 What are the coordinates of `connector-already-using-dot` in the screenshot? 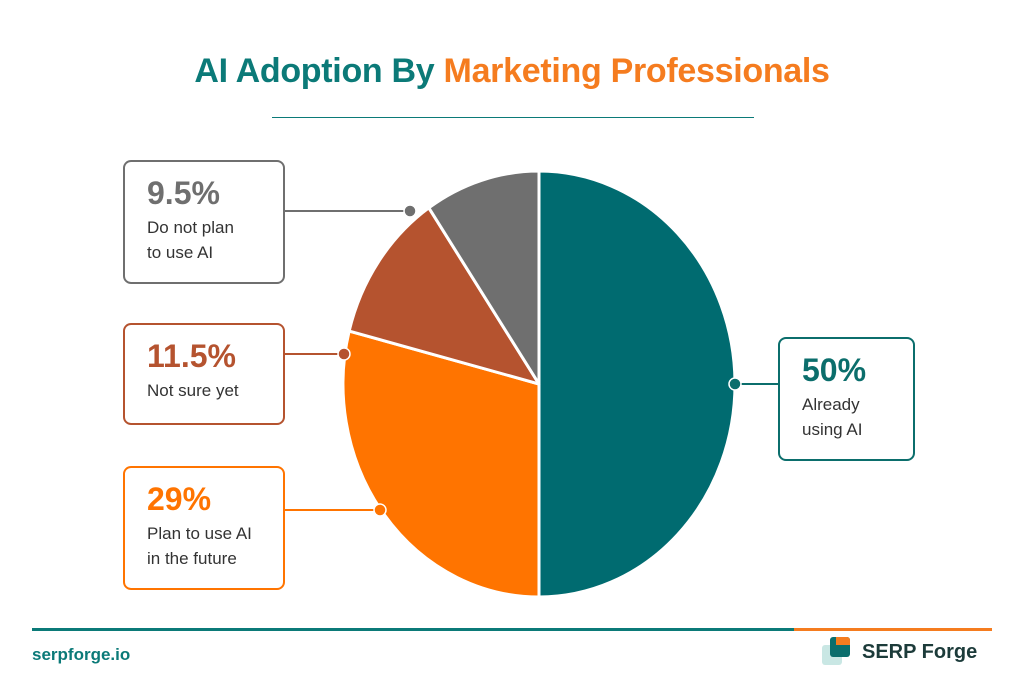 It's located at (735, 384).